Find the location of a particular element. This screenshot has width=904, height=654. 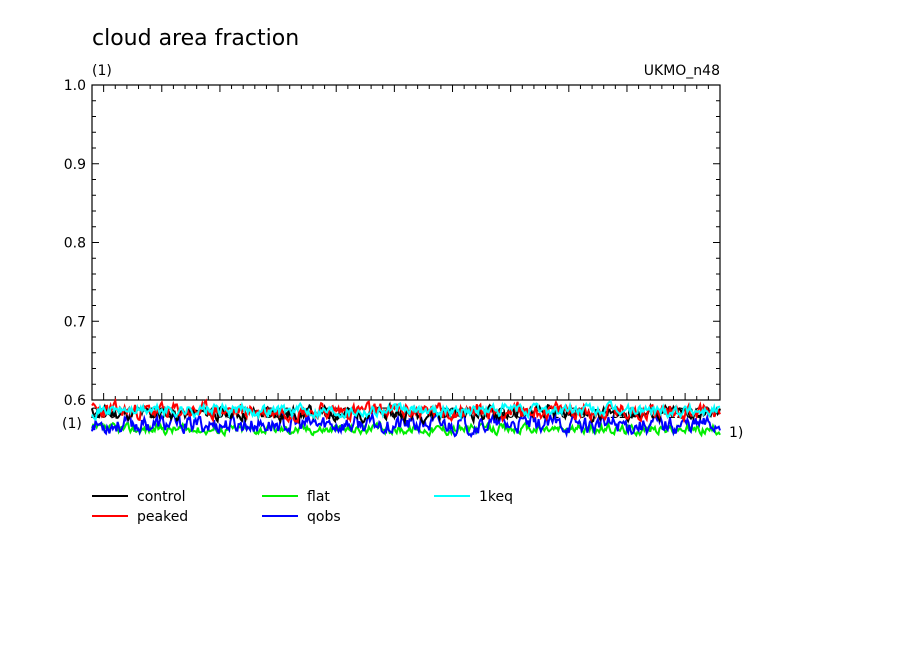

series-line-1keq is located at coordinates (406, 410).